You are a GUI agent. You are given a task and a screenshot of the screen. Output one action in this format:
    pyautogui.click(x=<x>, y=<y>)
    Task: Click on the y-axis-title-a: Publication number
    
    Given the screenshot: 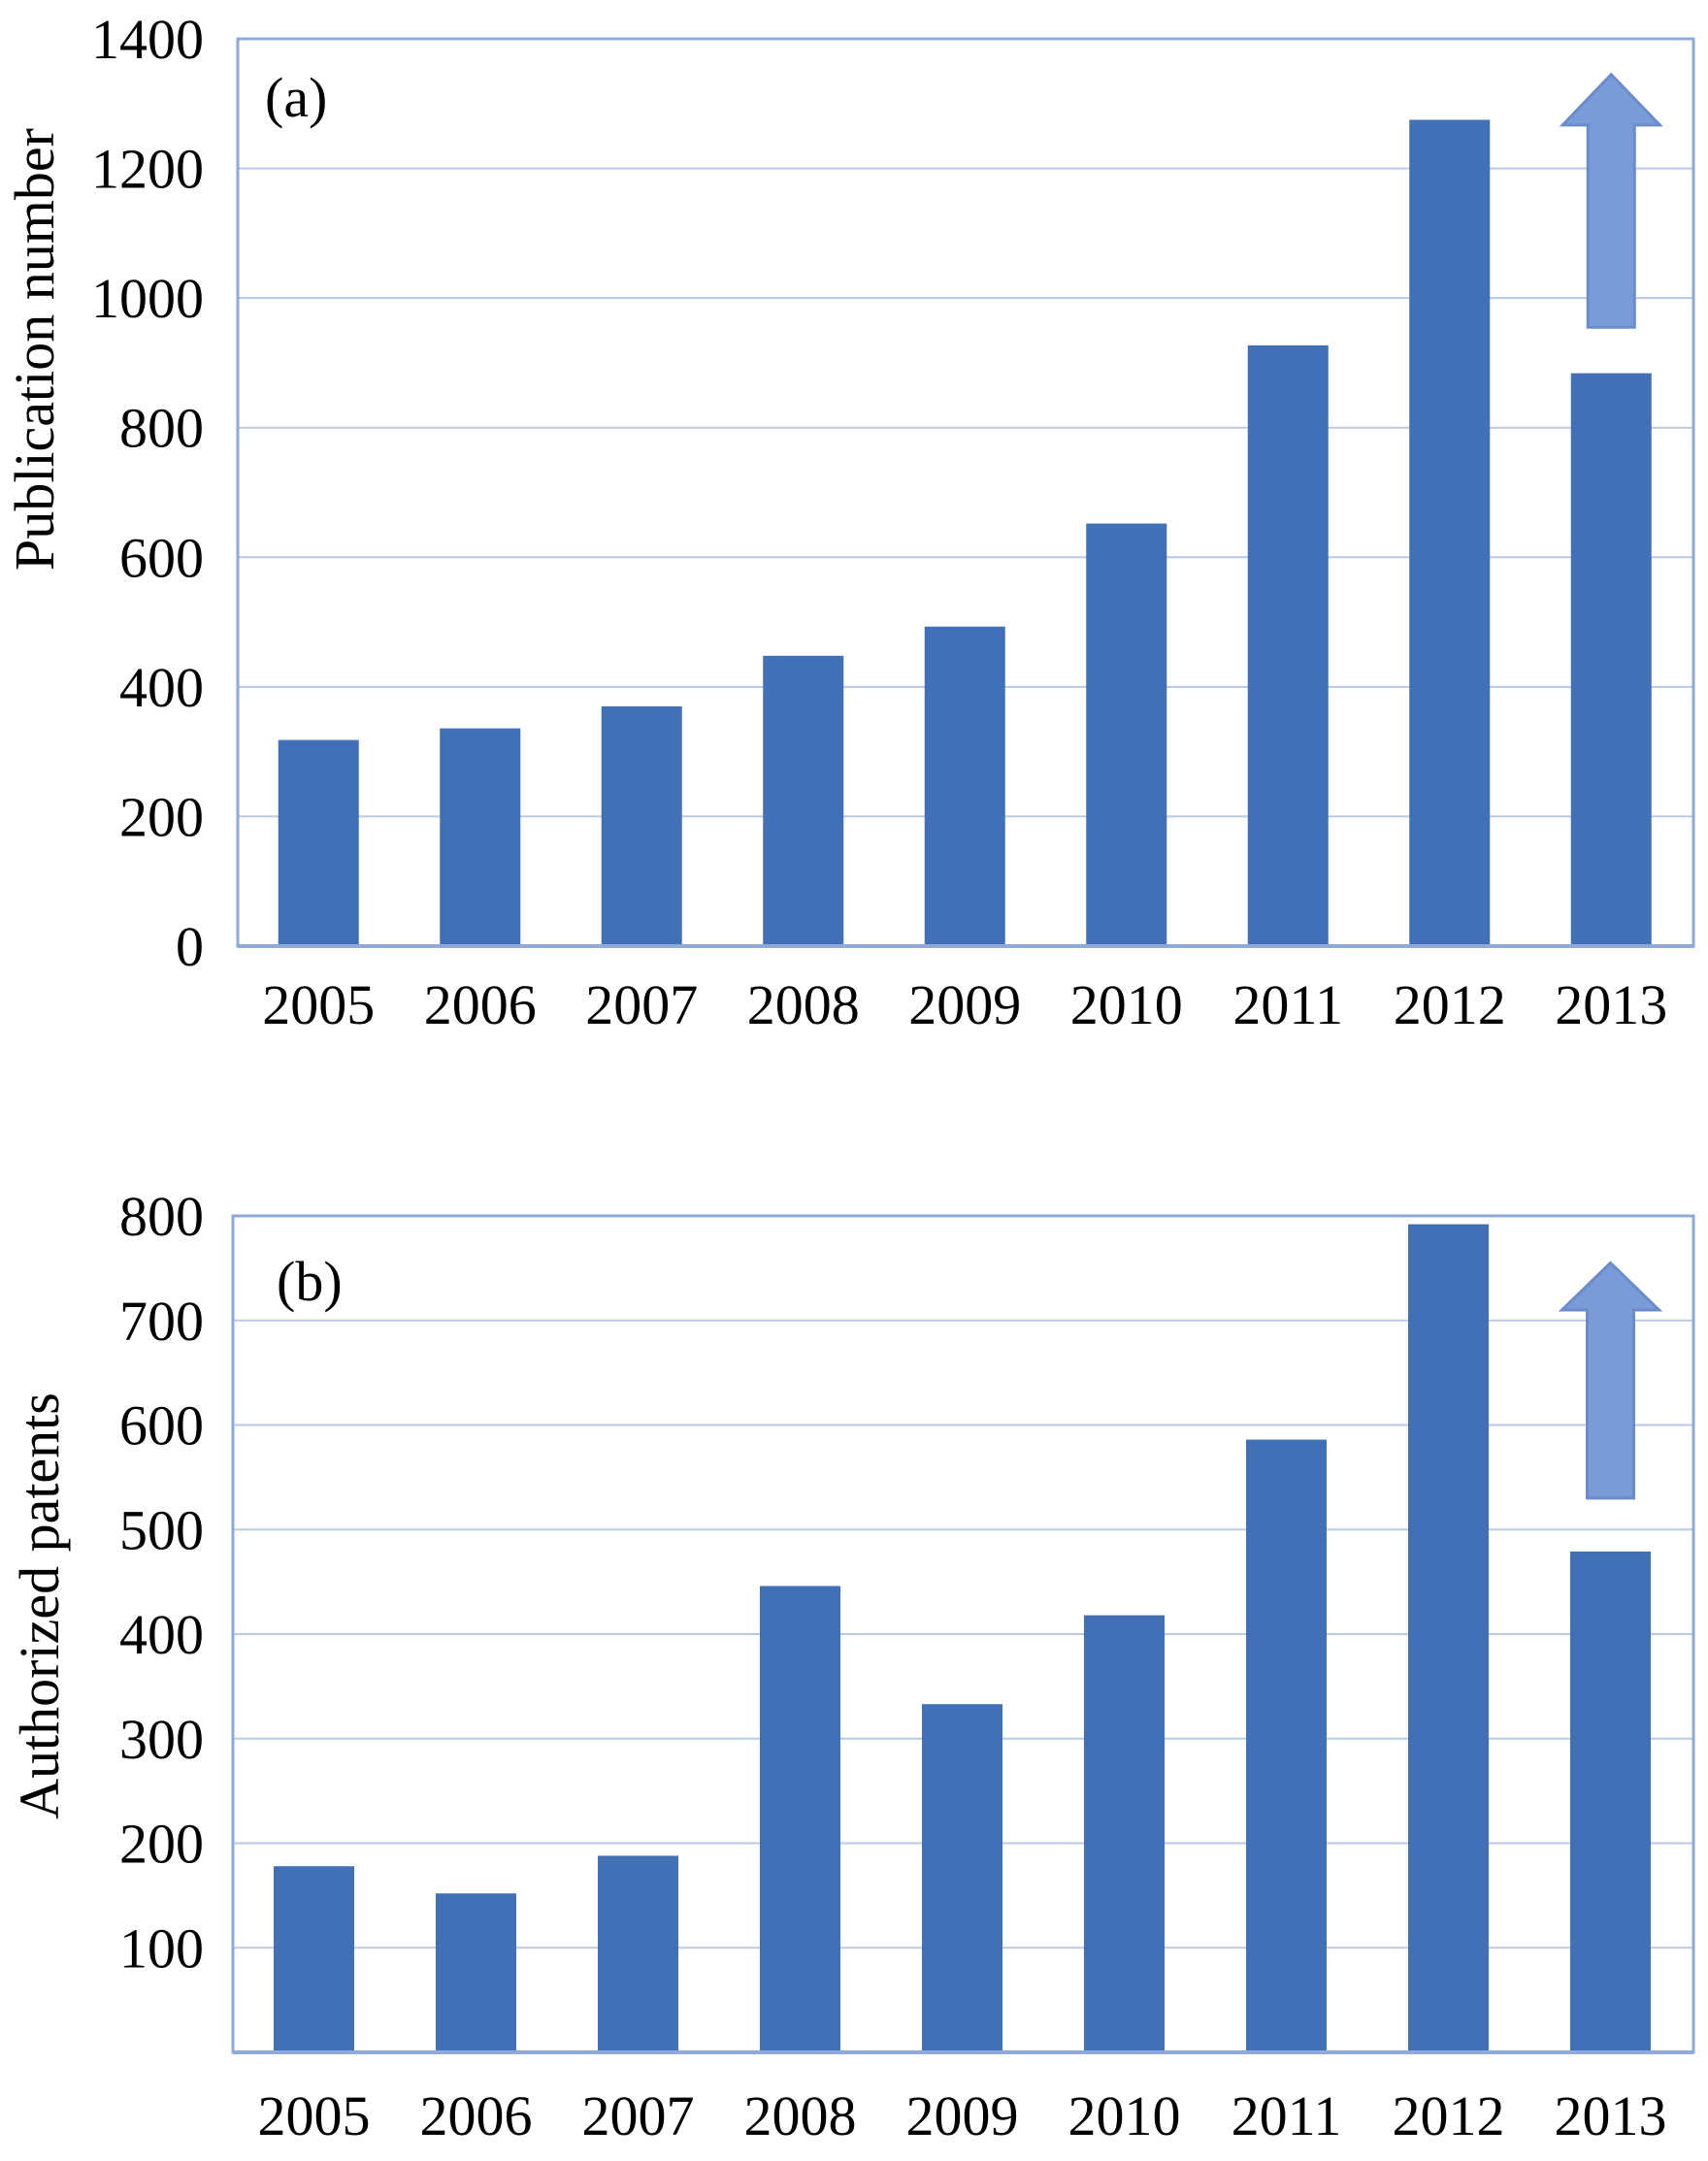 What is the action you would take?
    pyautogui.click(x=34, y=349)
    